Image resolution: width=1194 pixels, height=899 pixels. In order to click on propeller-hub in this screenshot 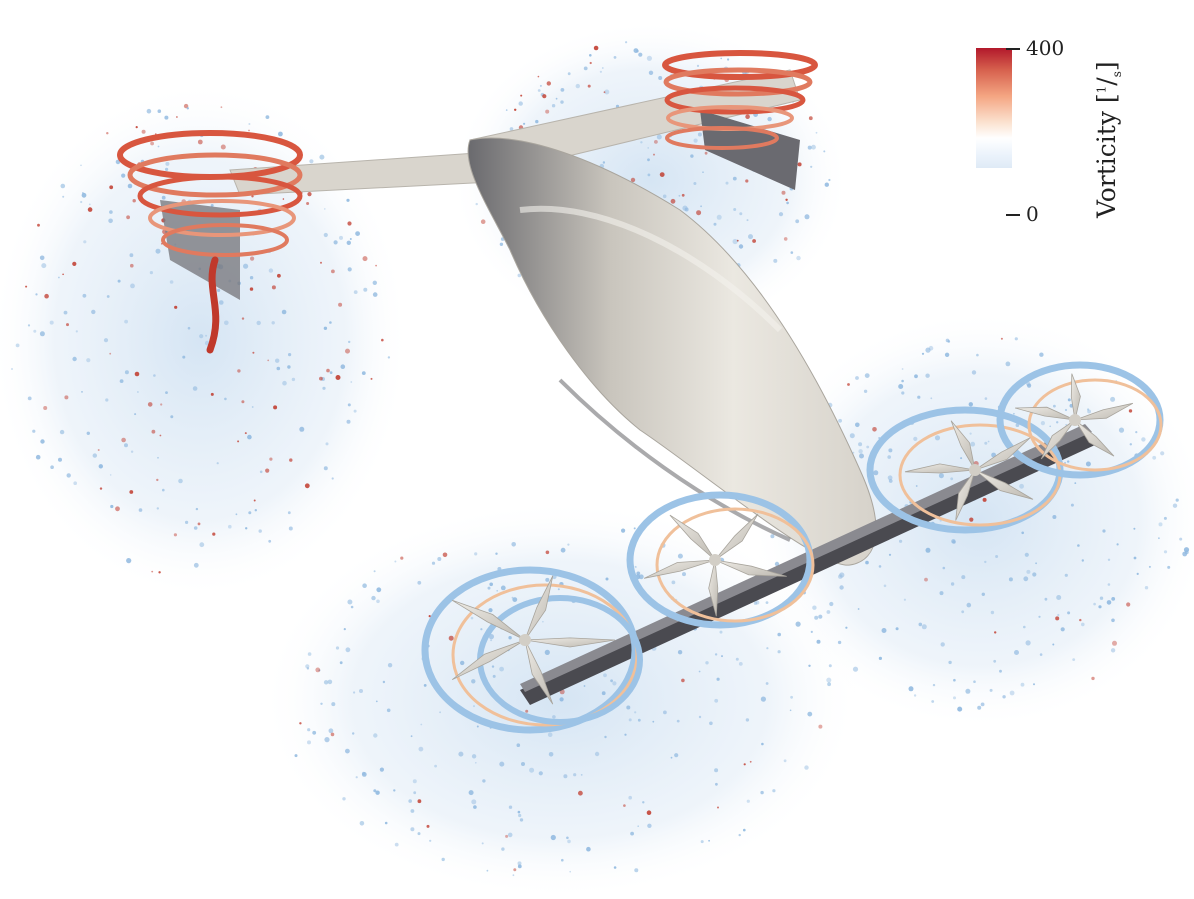, I will do `click(525, 640)`.